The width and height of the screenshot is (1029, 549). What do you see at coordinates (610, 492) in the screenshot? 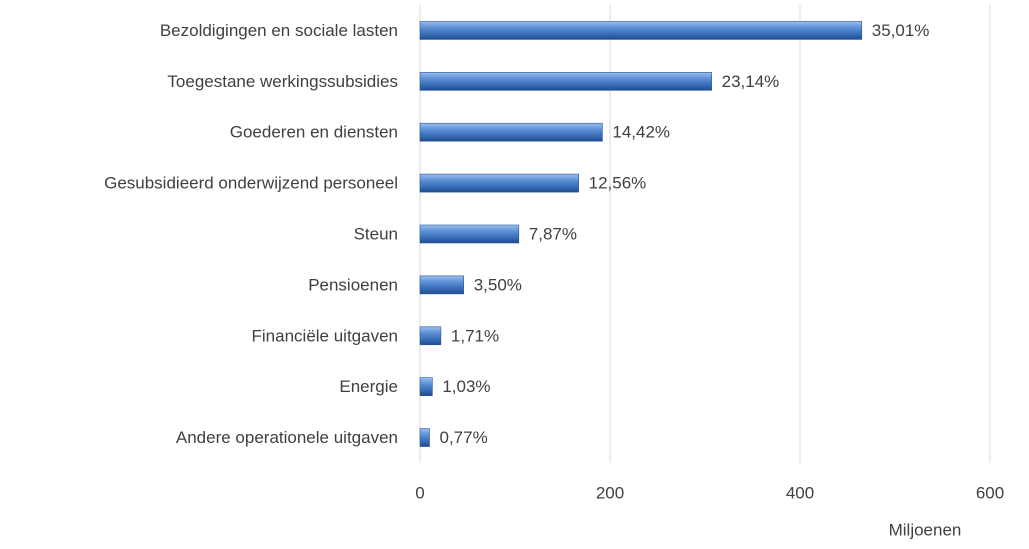
I see `x-tick-label: 200` at bounding box center [610, 492].